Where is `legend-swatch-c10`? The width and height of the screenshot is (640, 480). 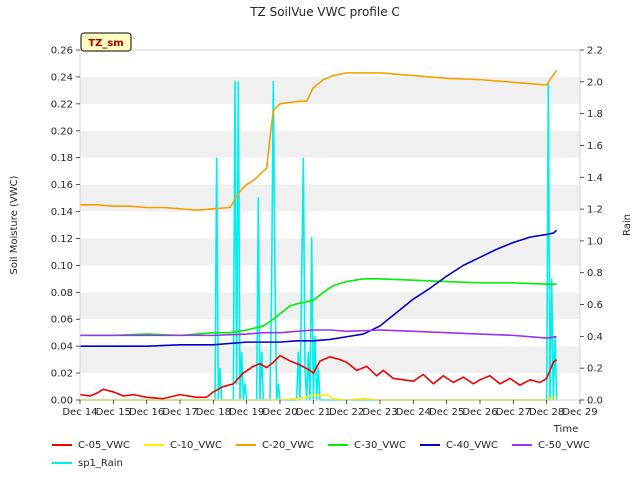 legend-swatch-c10 is located at coordinates (154, 445).